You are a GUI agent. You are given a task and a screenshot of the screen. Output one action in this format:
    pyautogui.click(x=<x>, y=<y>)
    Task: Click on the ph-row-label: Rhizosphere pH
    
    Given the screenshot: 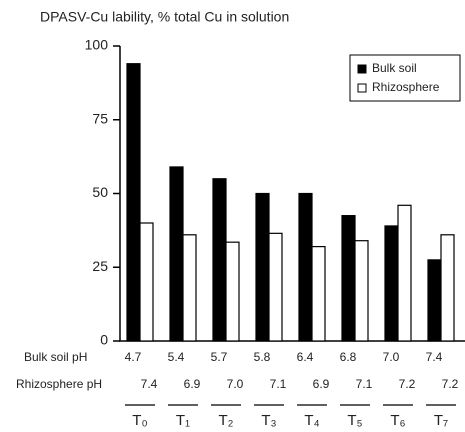 What is the action you would take?
    pyautogui.click(x=59, y=384)
    